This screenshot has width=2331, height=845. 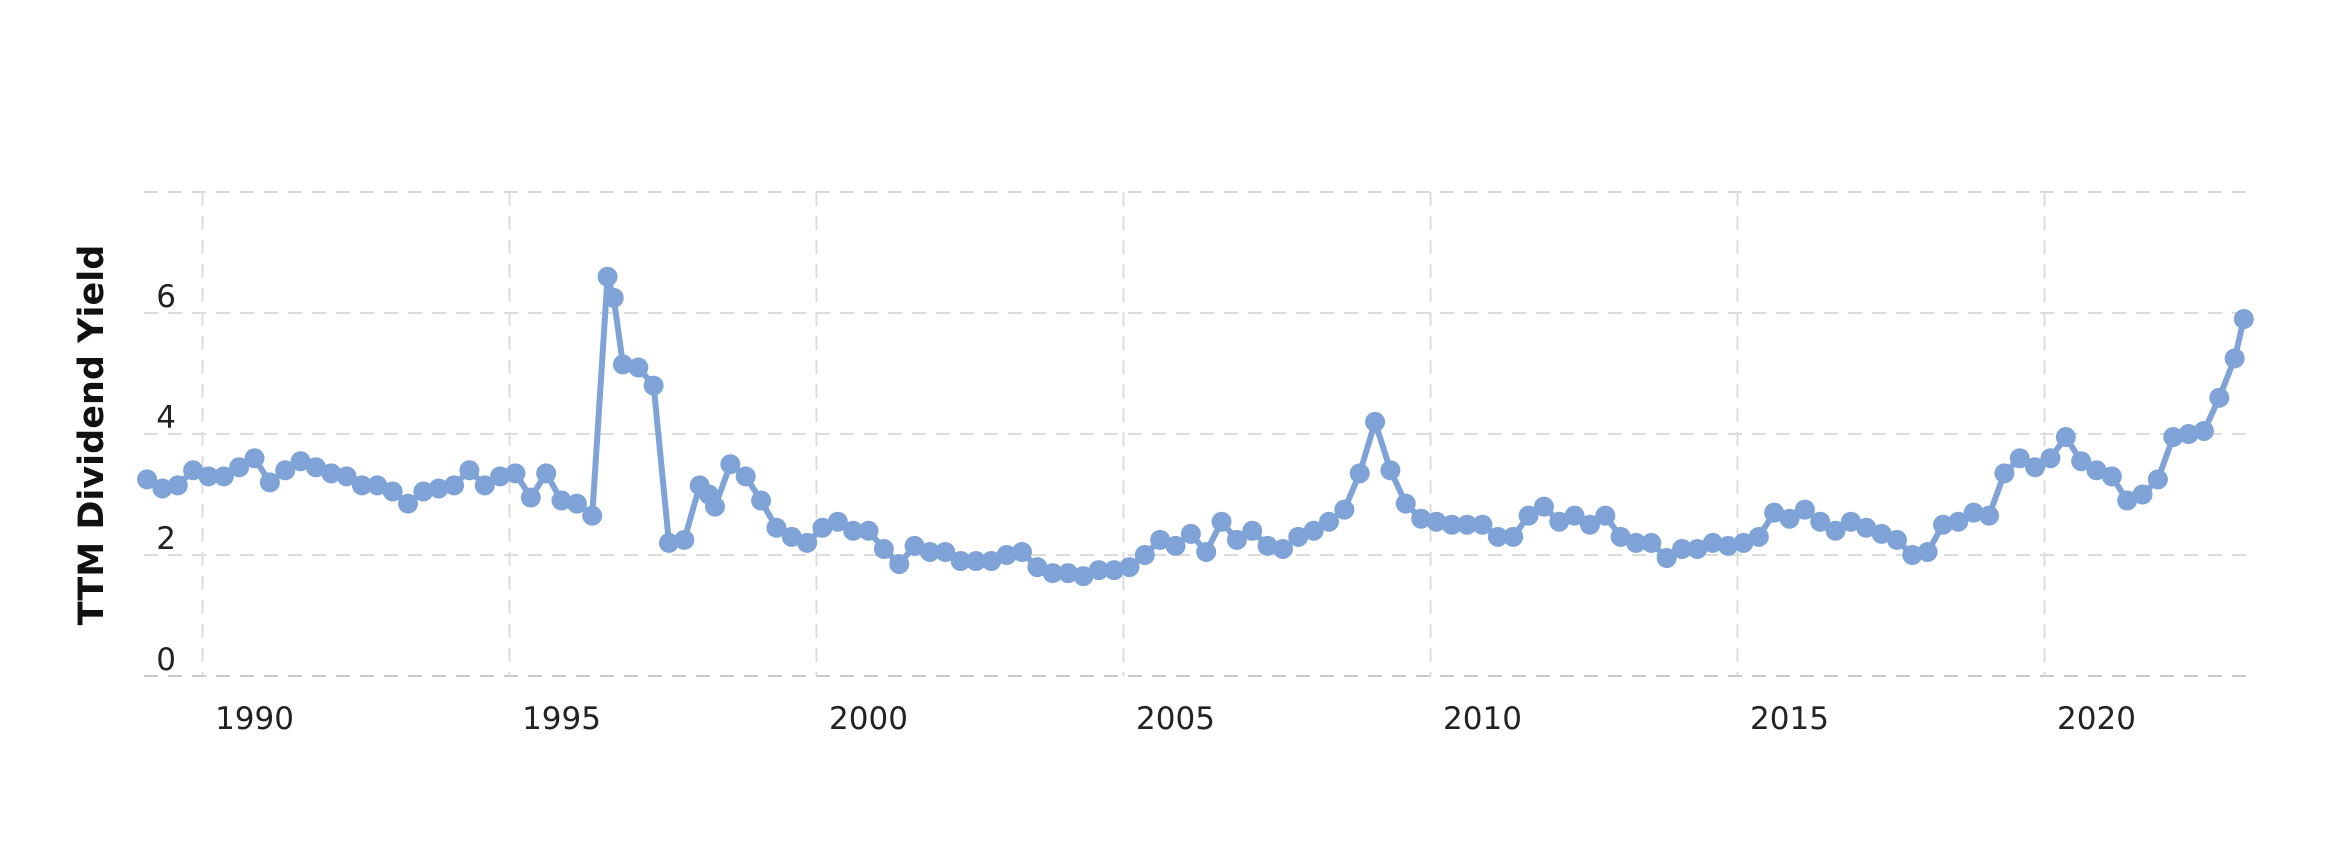 I want to click on x-tick-label: 2020, so click(x=2096, y=719).